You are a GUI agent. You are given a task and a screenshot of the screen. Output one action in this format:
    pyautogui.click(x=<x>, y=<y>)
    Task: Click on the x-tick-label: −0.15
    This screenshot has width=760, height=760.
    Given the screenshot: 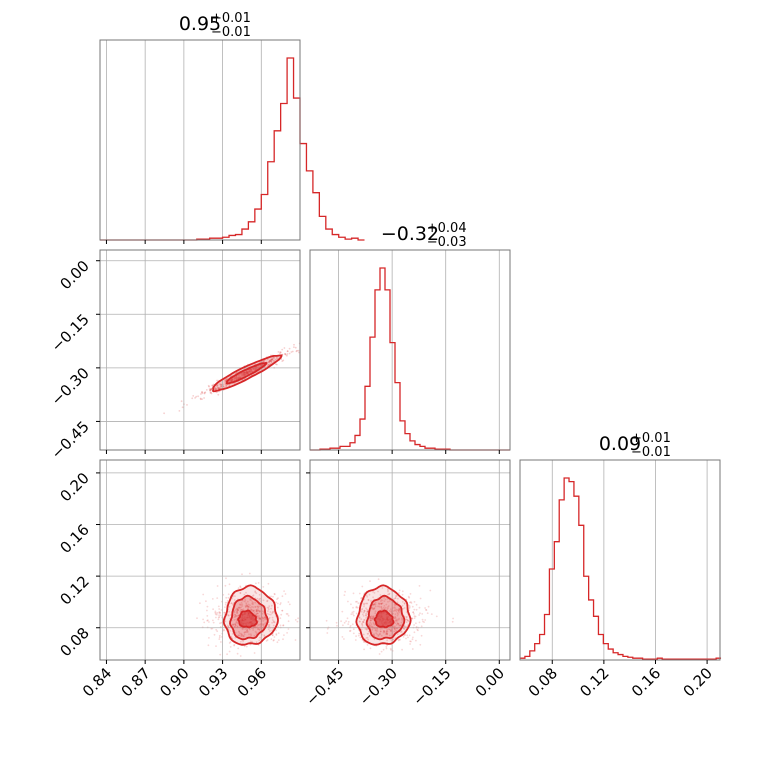 What is the action you would take?
    pyautogui.click(x=431, y=686)
    